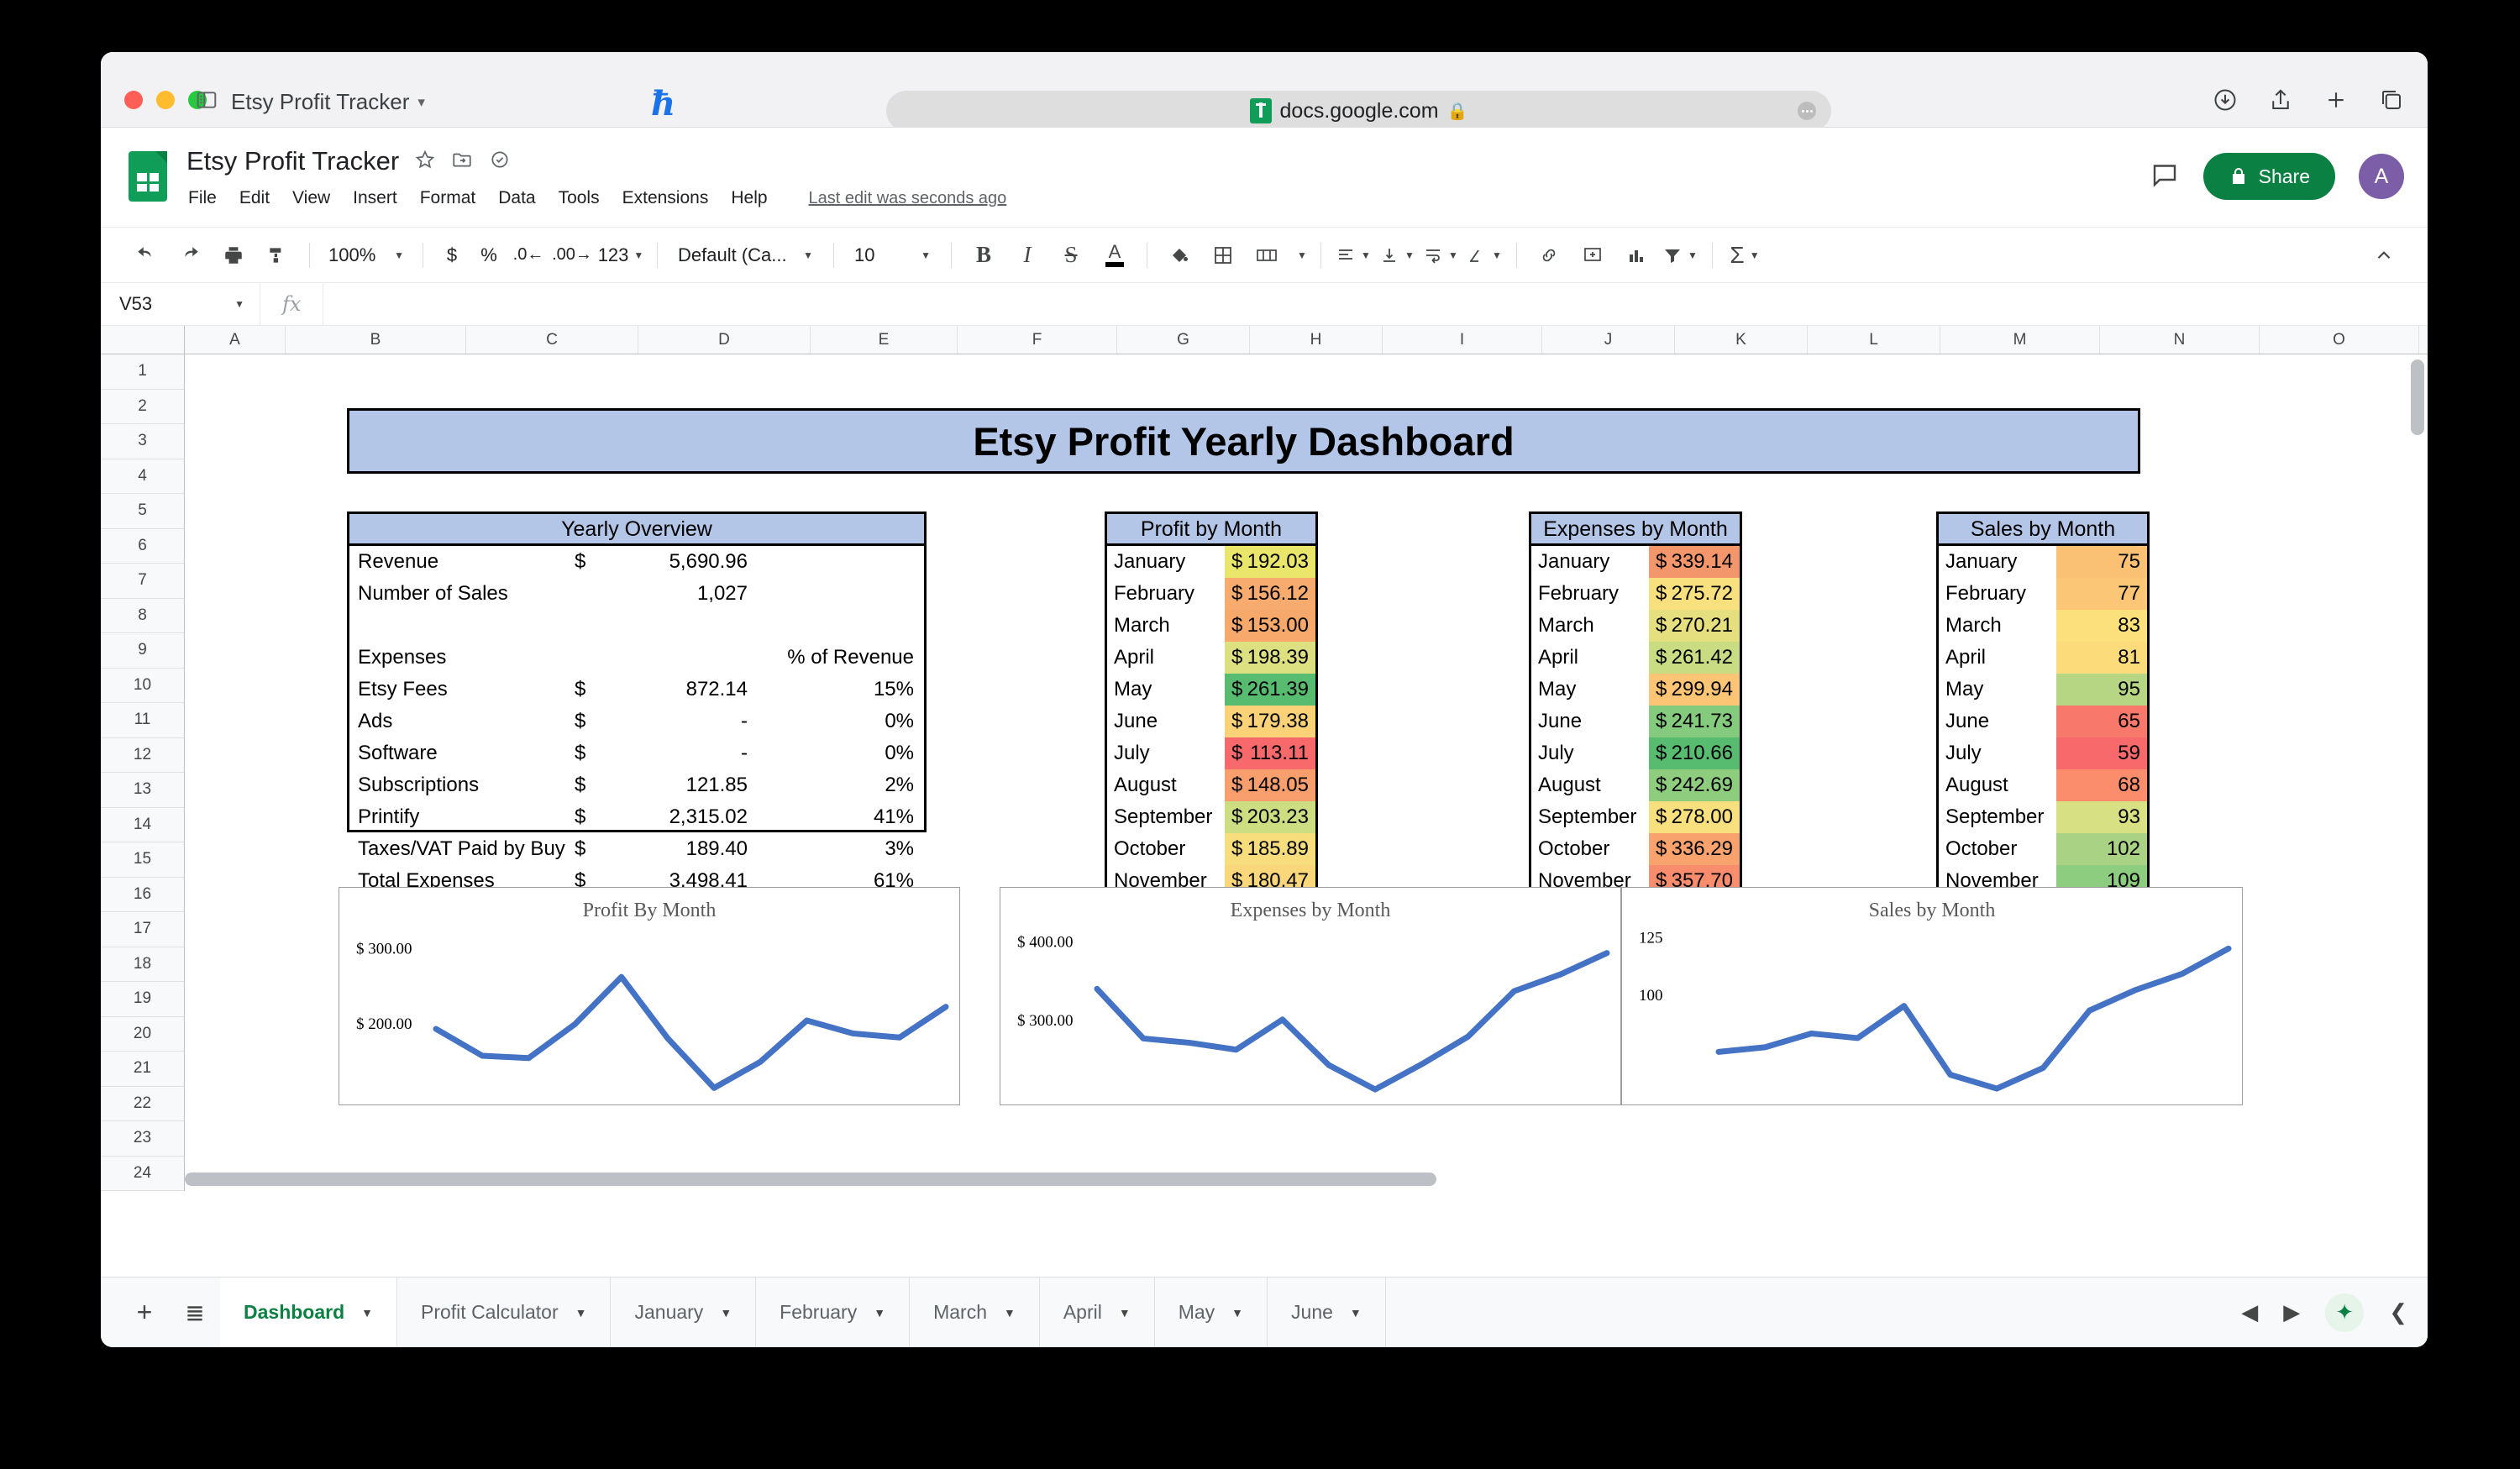  Describe the element at coordinates (649, 996) in the screenshot. I see `chart-profit-by-month: Profit By Month $ 300.00 $ 200.00` at that location.